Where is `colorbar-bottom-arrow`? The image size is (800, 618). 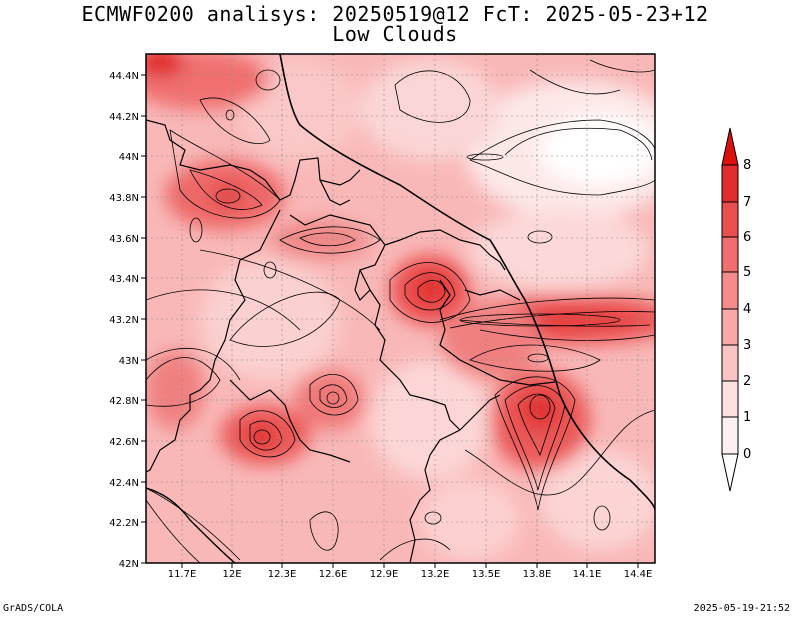 colorbar-bottom-arrow is located at coordinates (730, 472).